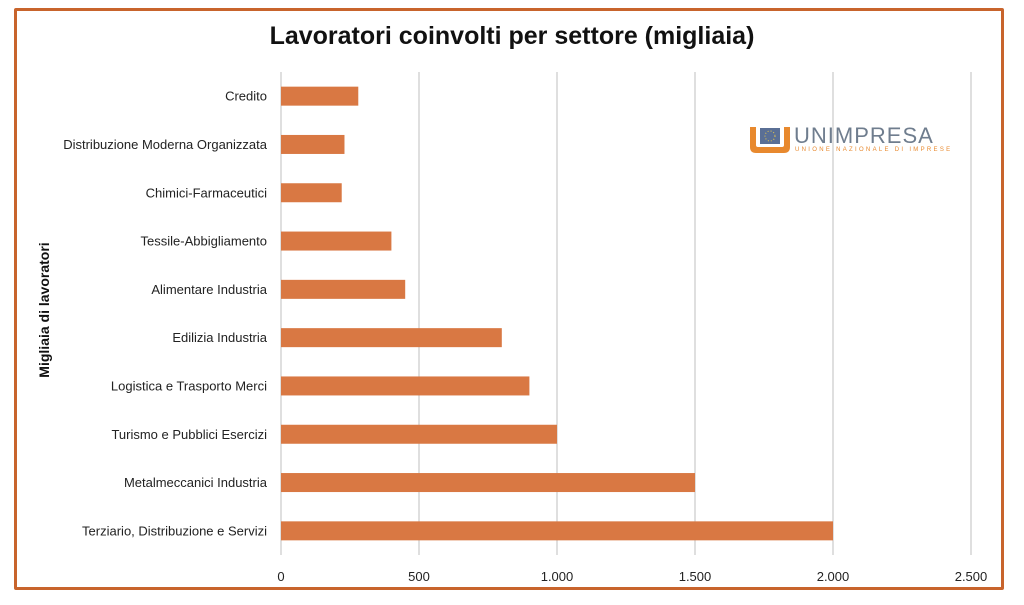 The image size is (1024, 605). Describe the element at coordinates (419, 576) in the screenshot. I see `x-tick-label: 500` at that location.